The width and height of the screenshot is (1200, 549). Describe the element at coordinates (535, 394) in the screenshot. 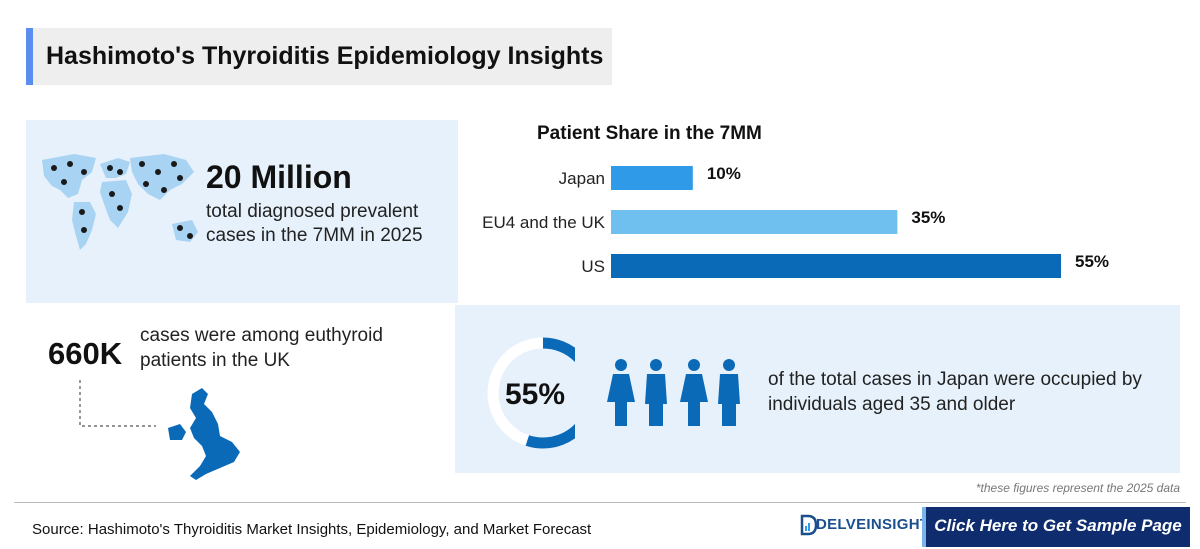

I see `age-share-value: 55%` at that location.